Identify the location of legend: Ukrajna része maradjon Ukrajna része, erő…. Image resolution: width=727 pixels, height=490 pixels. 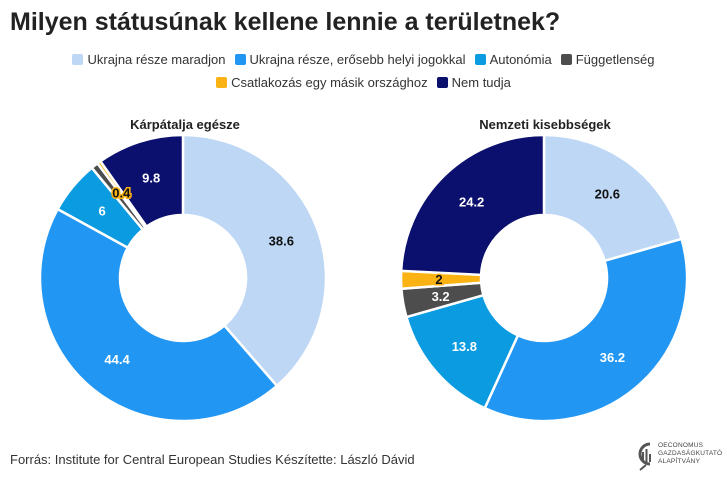
(363, 71).